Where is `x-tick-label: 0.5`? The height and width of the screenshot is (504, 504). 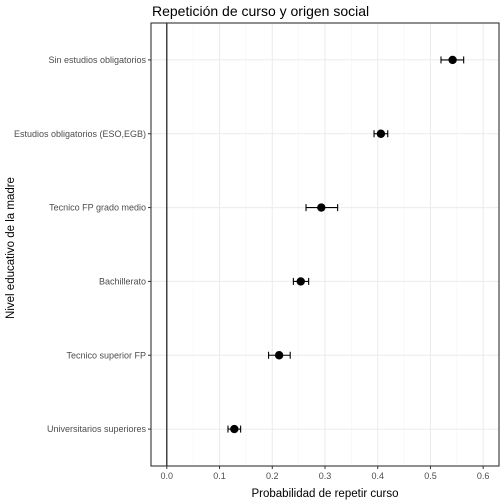 x-tick-label: 0.5 is located at coordinates (430, 476).